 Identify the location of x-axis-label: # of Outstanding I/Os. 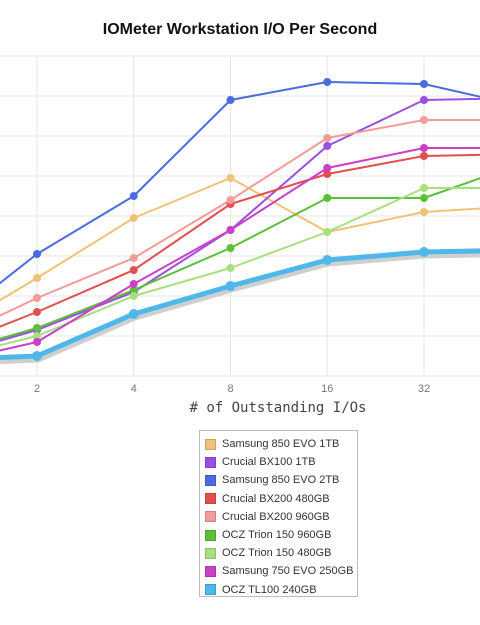
(278, 408).